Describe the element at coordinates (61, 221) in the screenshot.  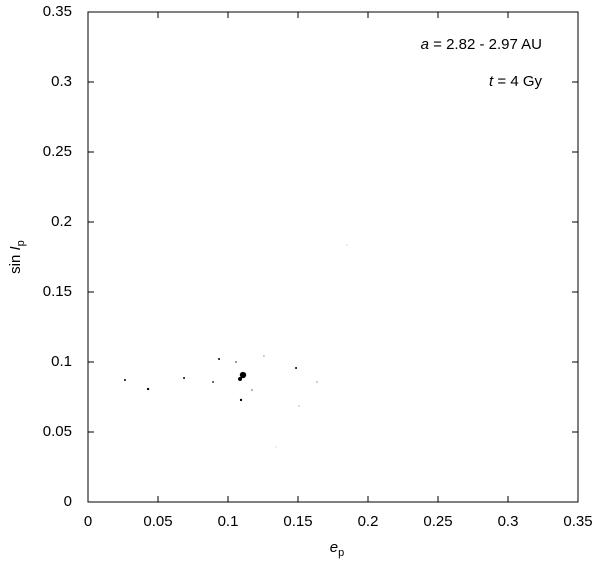
I see `y-tick-label: 0.2` at that location.